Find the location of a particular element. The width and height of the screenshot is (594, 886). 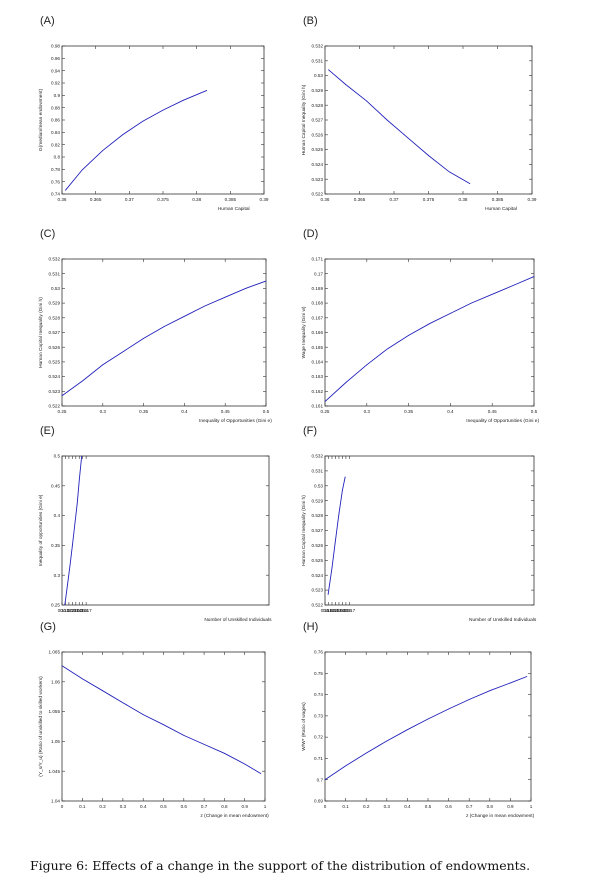

y-tick-label: 0.35 is located at coordinates (55, 545).